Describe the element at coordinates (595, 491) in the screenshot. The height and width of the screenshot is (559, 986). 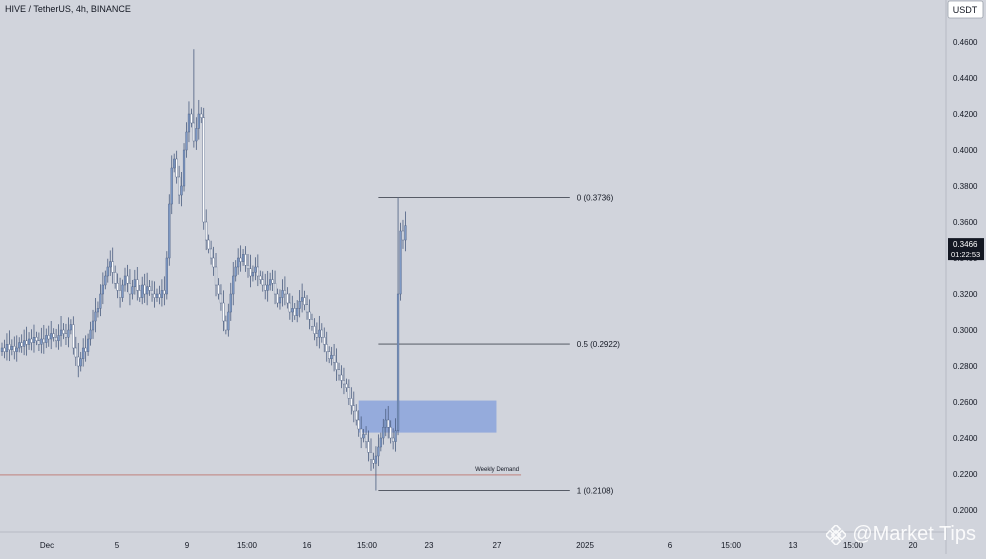
I see `fib-level-label-2: 1 (0.2108)` at that location.